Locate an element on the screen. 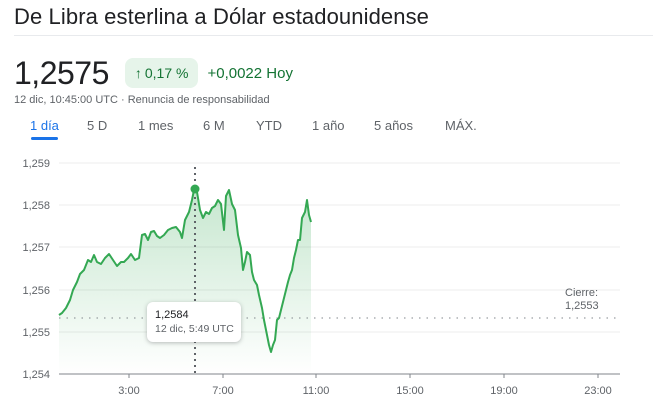  y-tick: 1,256 is located at coordinates (36, 291).